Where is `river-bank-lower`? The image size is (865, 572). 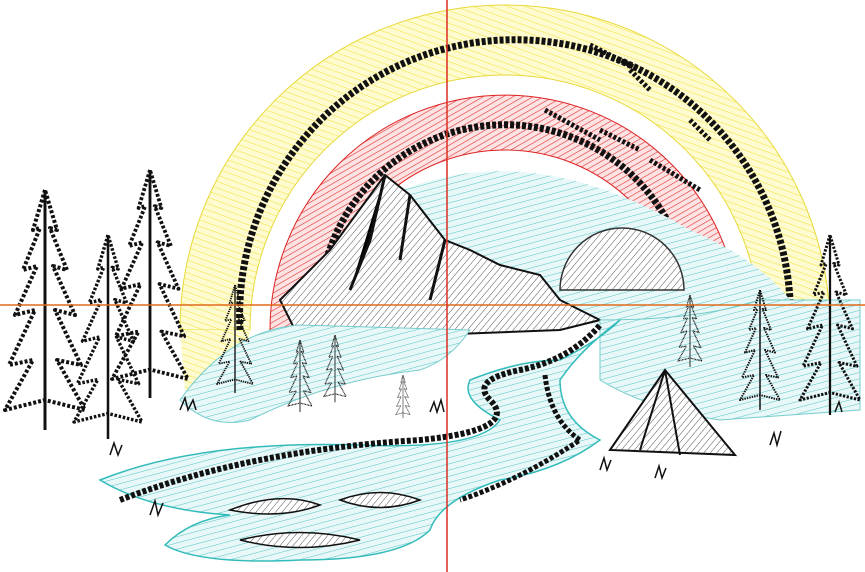 river-bank-lower is located at coordinates (522, 438).